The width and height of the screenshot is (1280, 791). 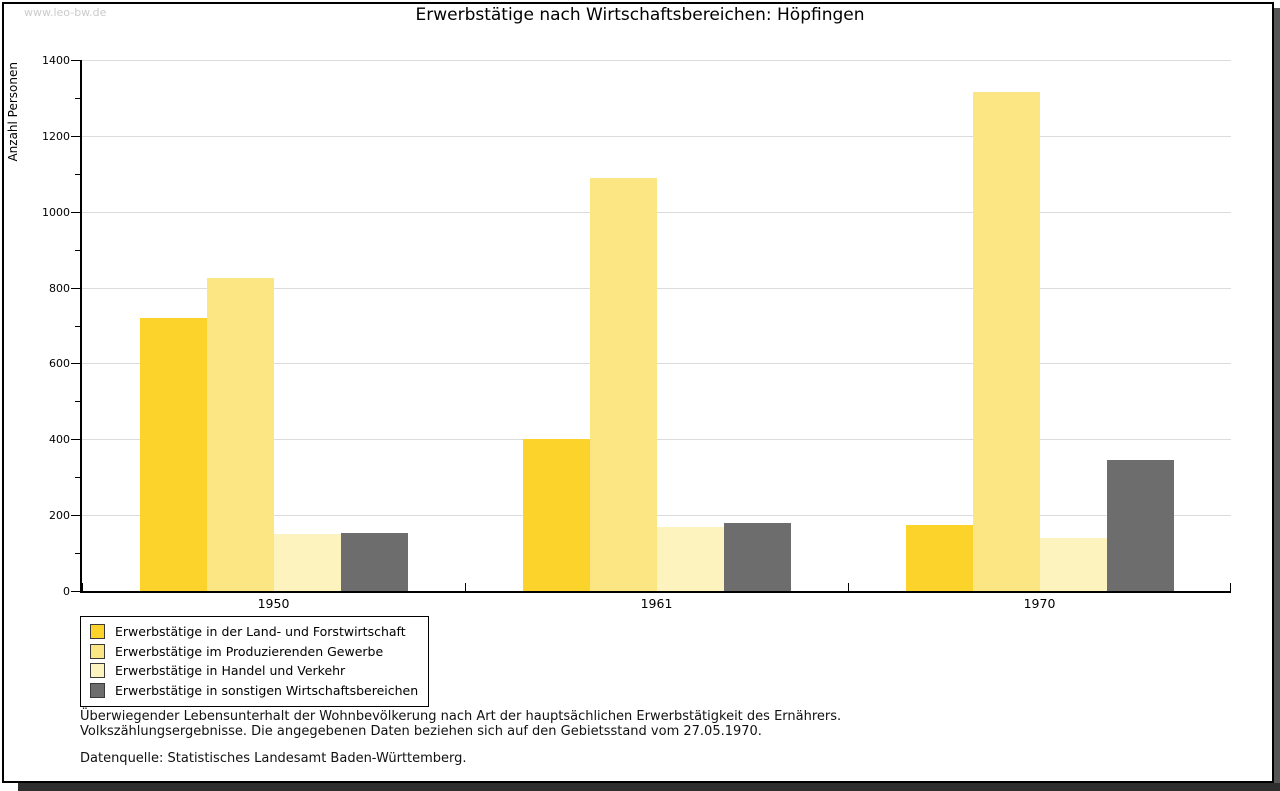 I want to click on y-tick-label: 1200, so click(x=56, y=136).